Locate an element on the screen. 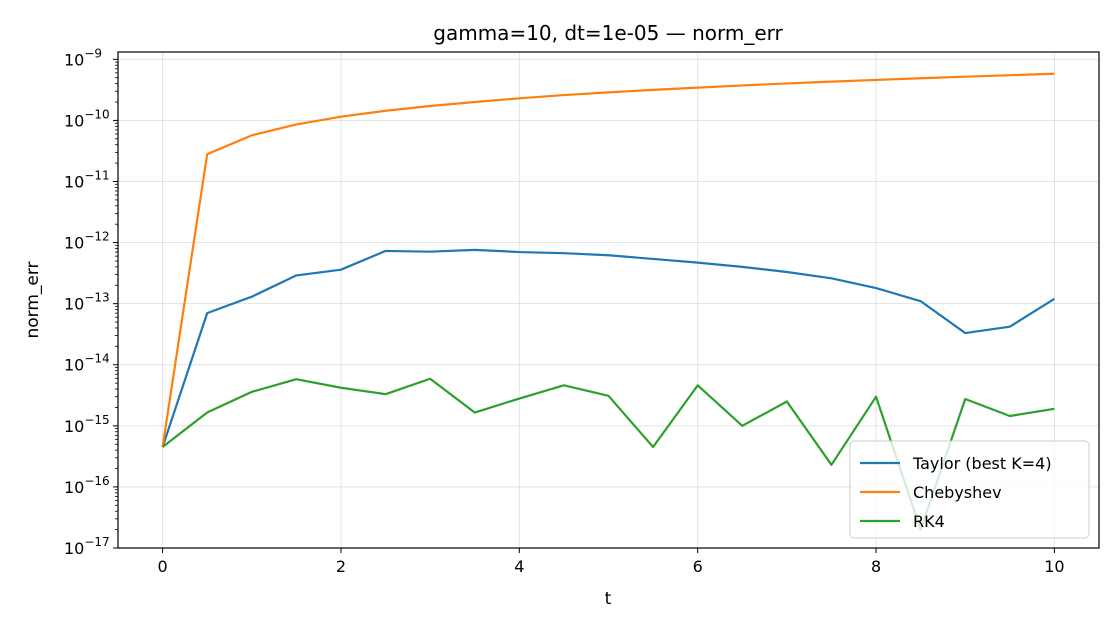  x-tick-label: 0 is located at coordinates (162, 566).